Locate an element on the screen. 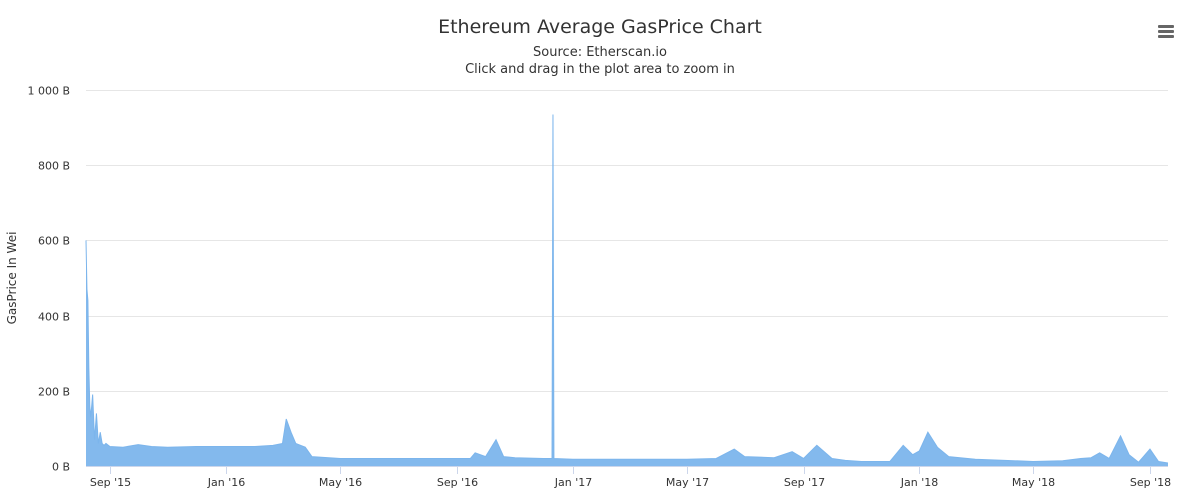 This screenshot has height=503, width=1200. chart-subtitle-source: Source: Etherscan.io is located at coordinates (600, 52).